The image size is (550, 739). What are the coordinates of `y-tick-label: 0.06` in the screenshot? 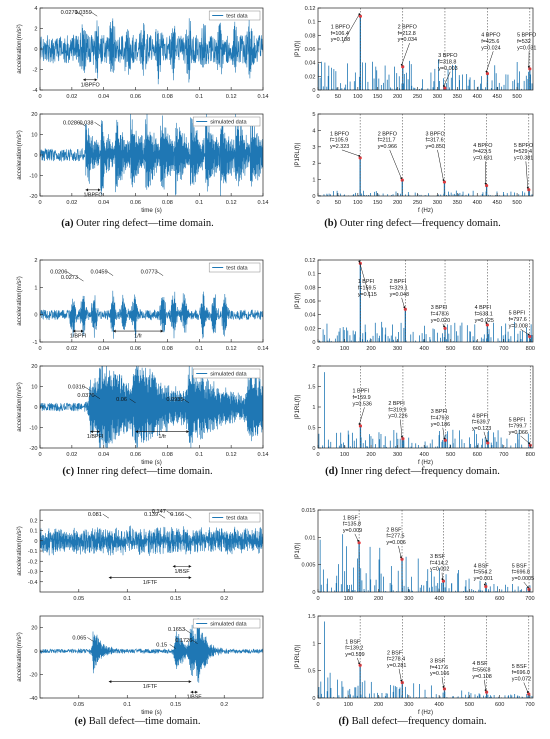 It's located at (310, 302).